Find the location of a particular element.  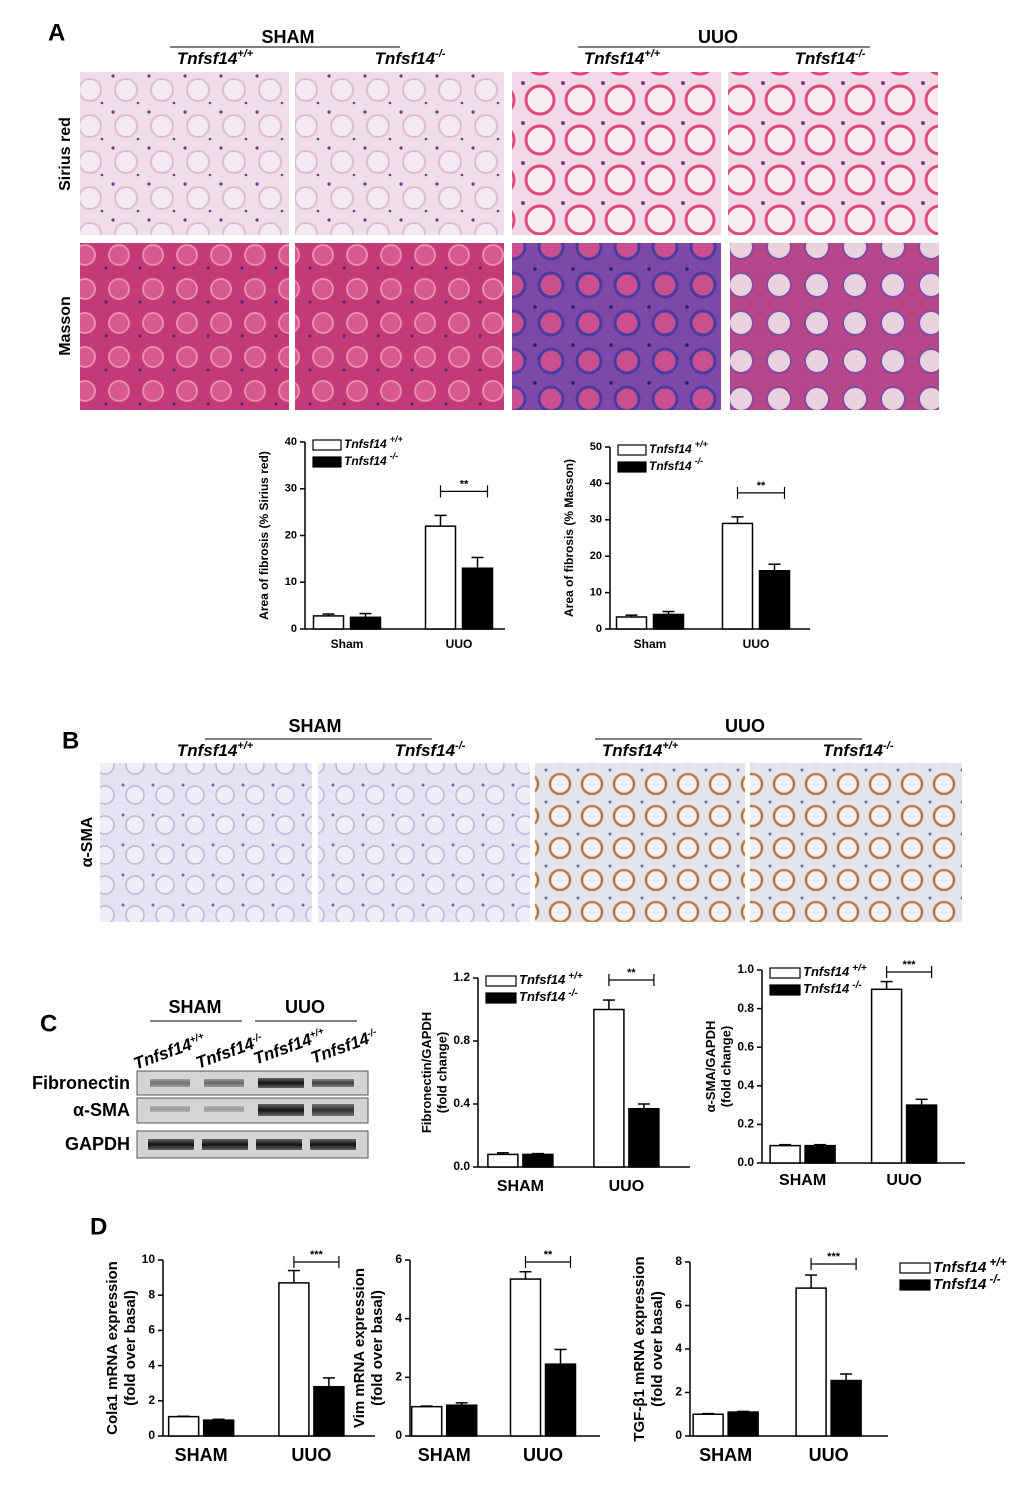

y-tick-label: 2 is located at coordinates (398, 1377).